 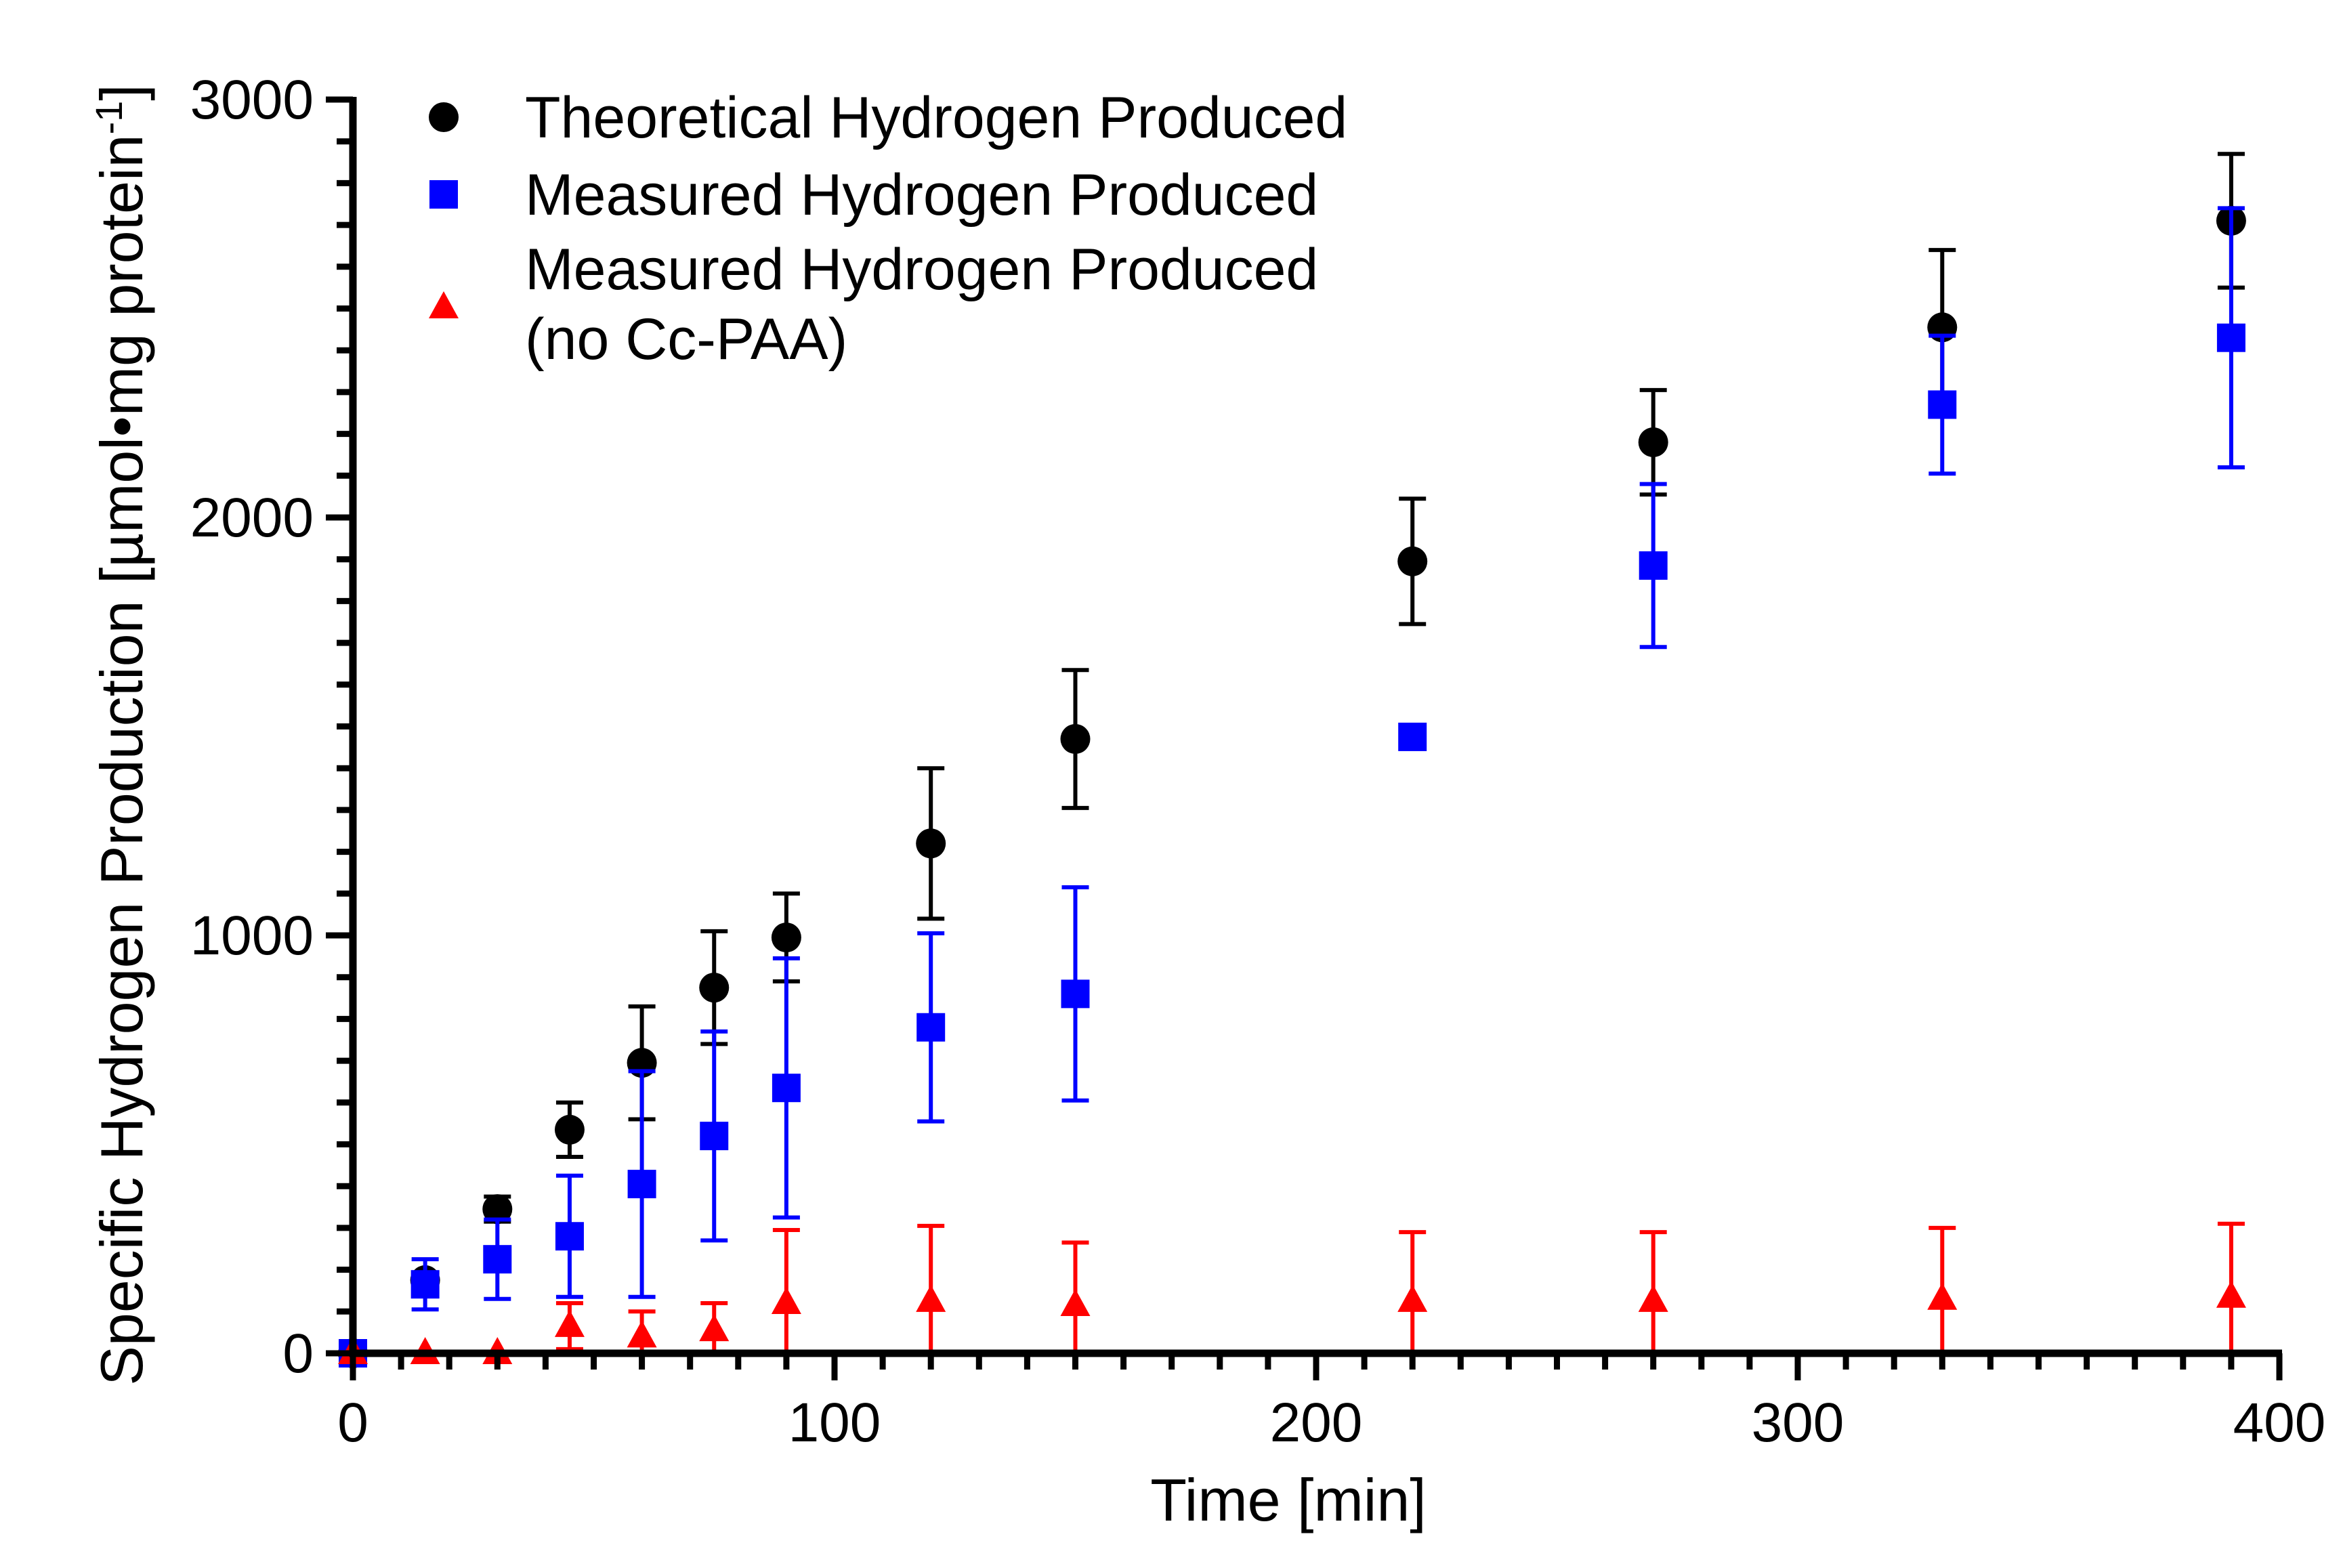 What do you see at coordinates (936, 117) in the screenshot?
I see `legend-label-theoretical: Theoretical Hydrogen Produced` at bounding box center [936, 117].